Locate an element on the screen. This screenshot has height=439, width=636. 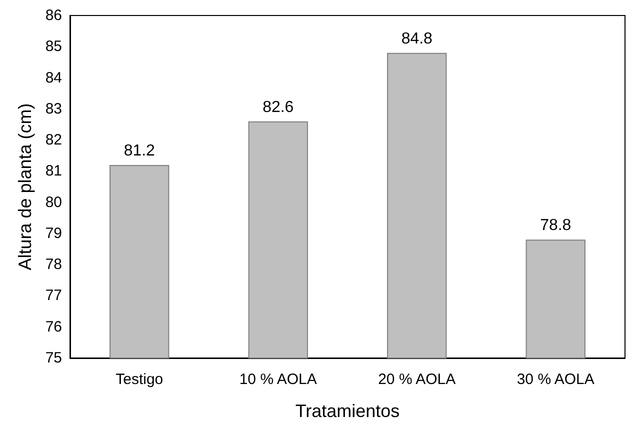
y-tick-label: 77 is located at coordinates (53, 295).